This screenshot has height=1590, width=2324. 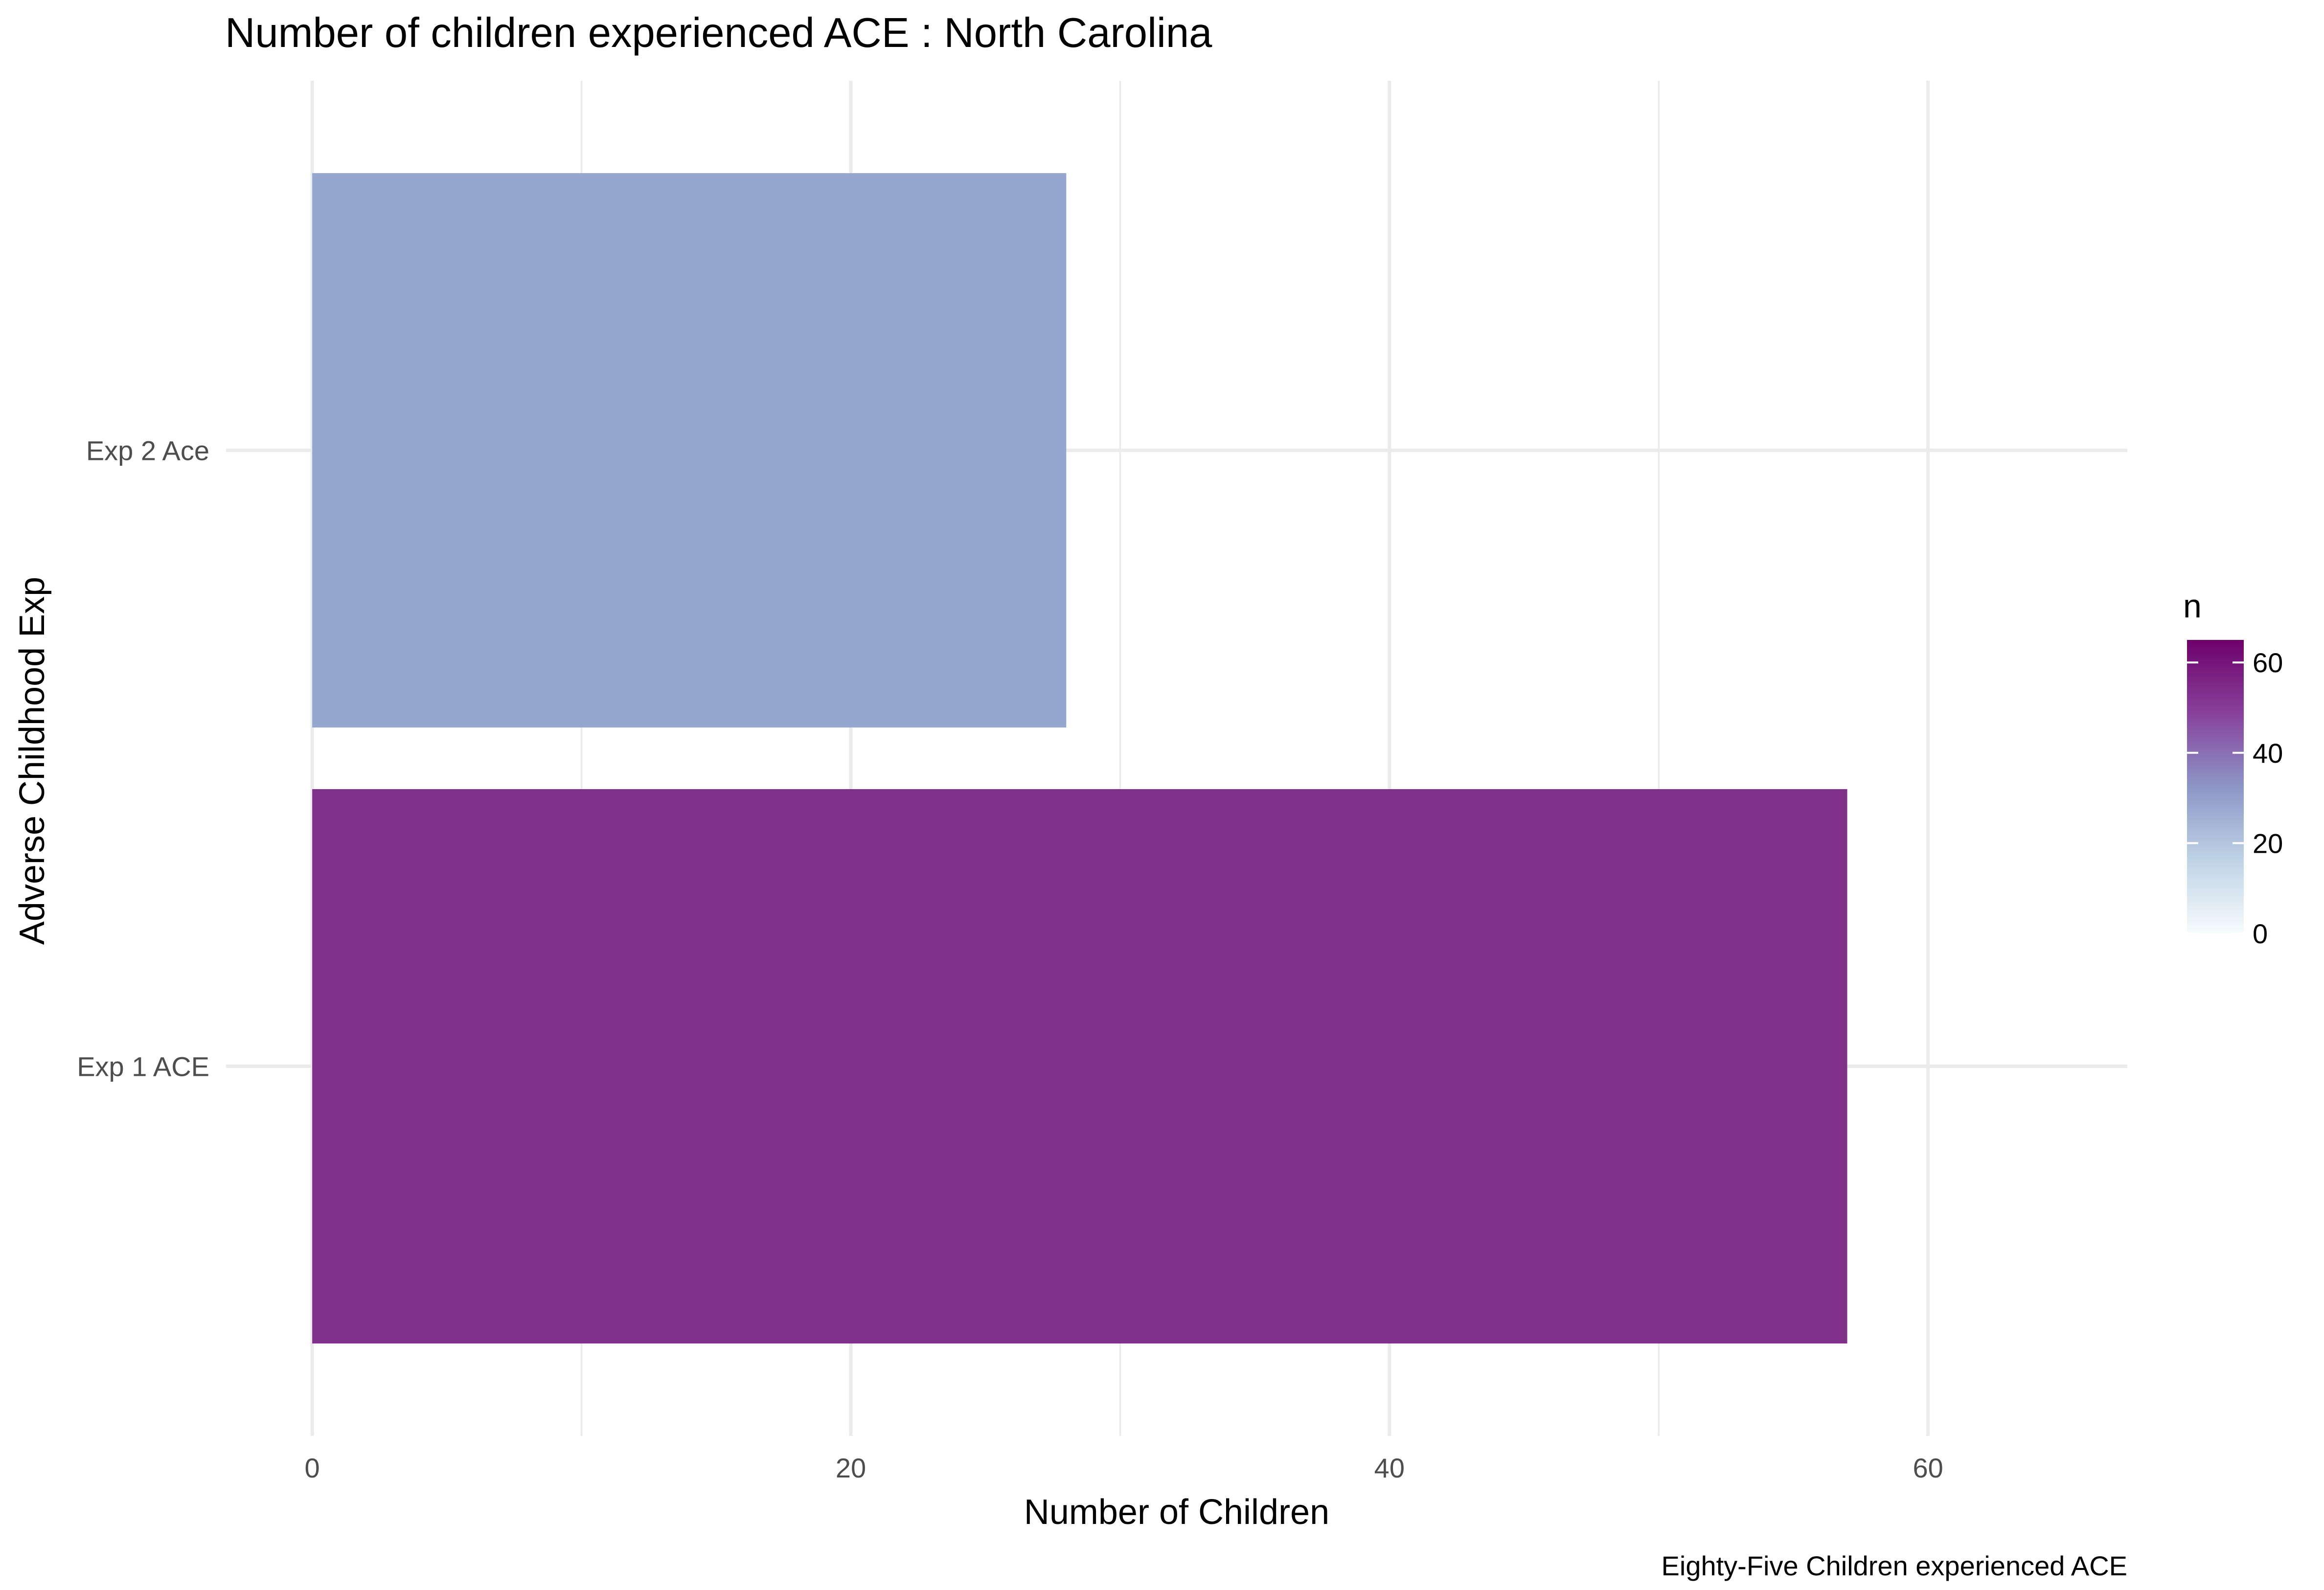 I want to click on x-tick-label: 20, so click(x=851, y=1468).